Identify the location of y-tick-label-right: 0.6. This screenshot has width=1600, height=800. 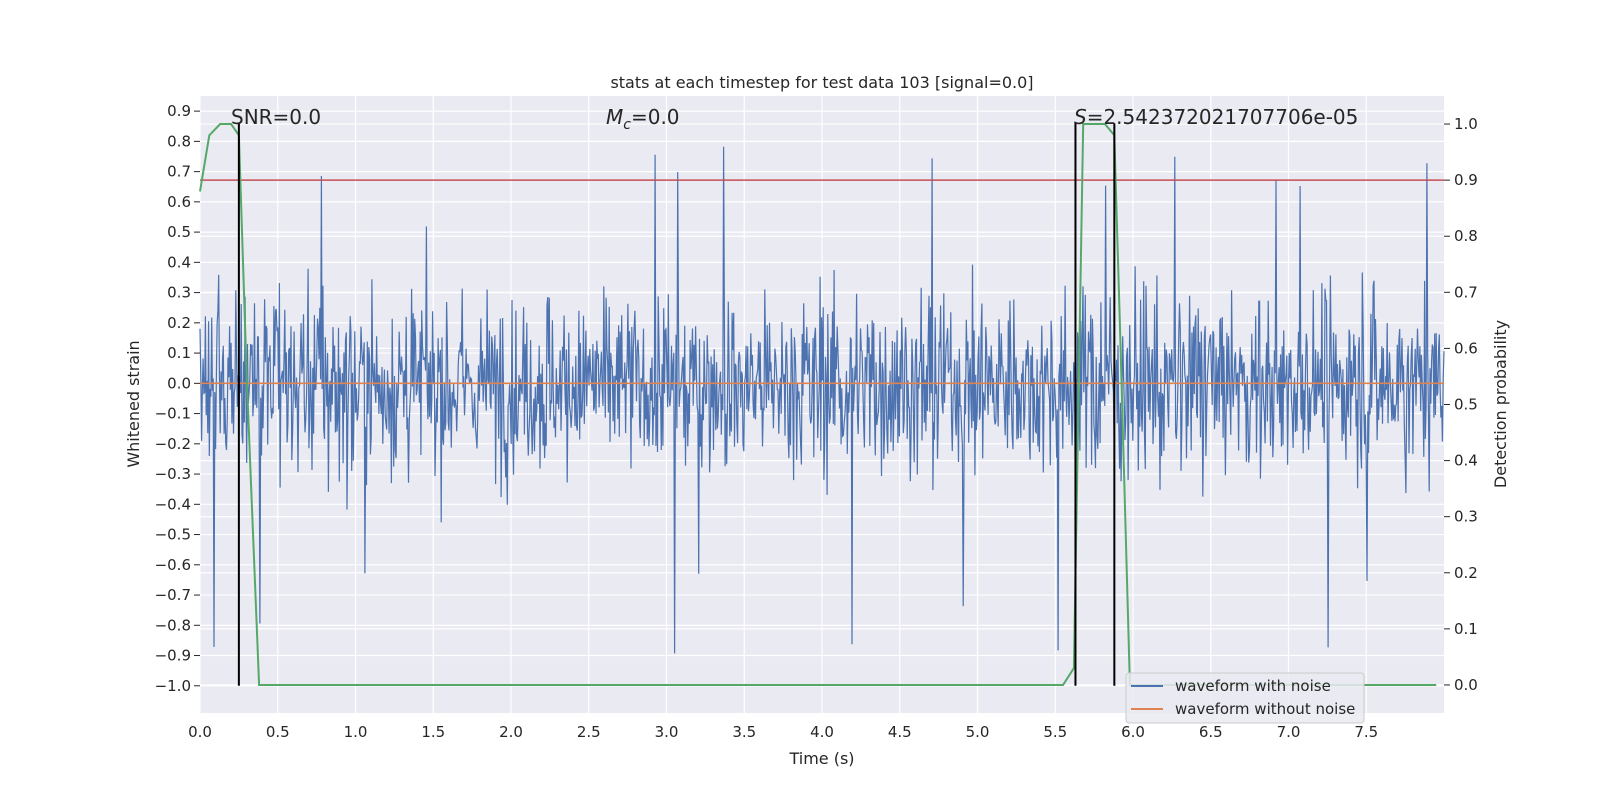
(1466, 348).